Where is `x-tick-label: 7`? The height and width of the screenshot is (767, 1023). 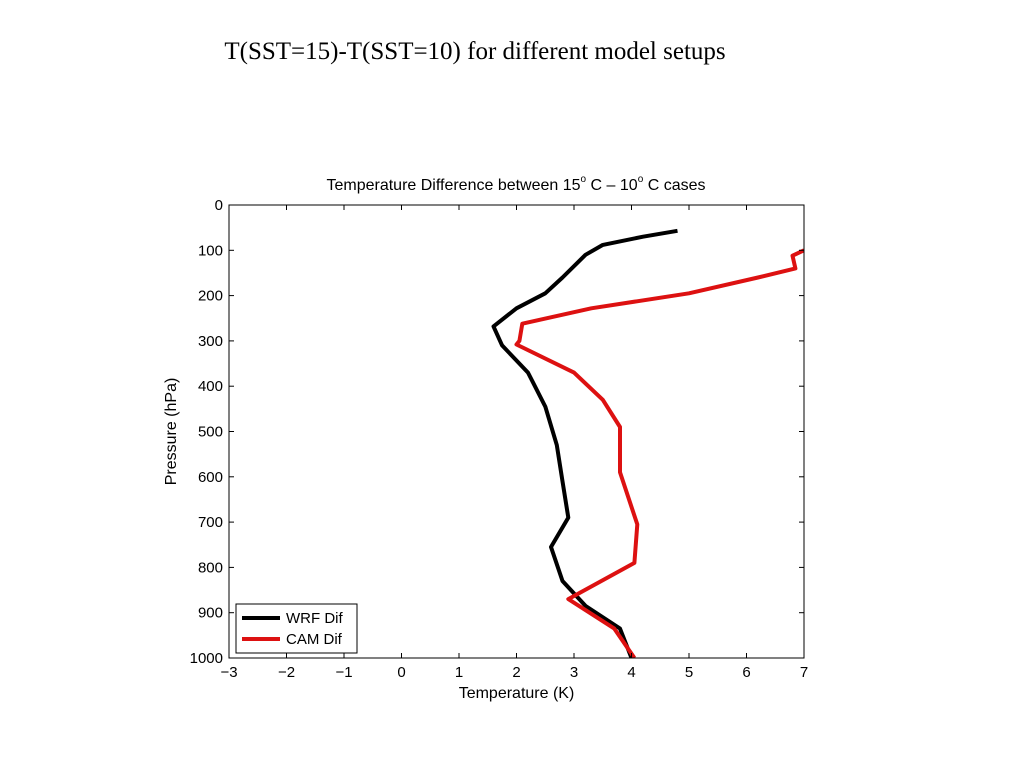 x-tick-label: 7 is located at coordinates (804, 672).